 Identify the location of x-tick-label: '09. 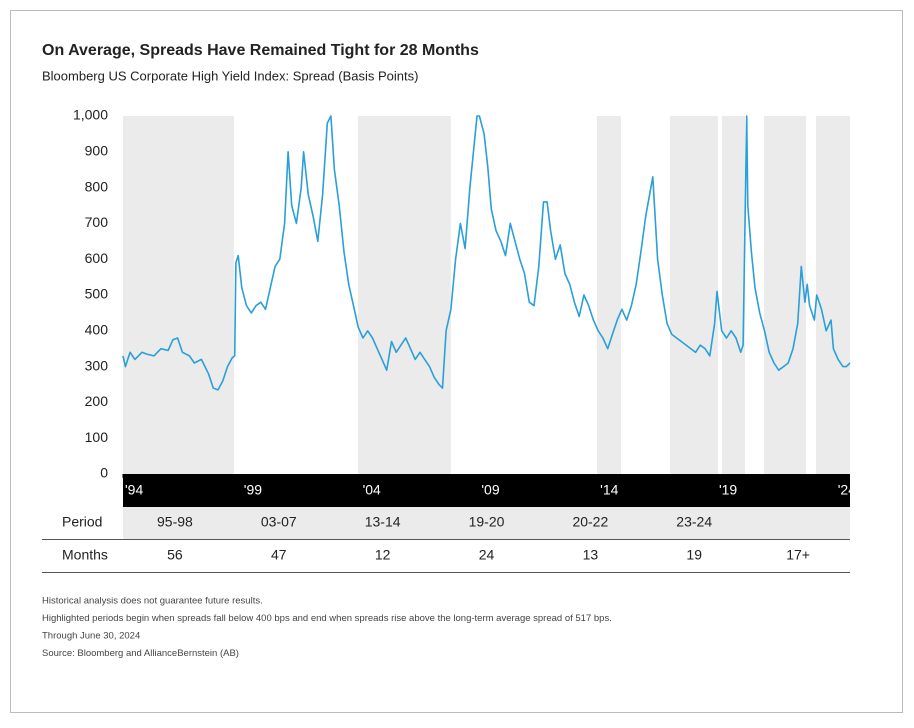
(490, 490).